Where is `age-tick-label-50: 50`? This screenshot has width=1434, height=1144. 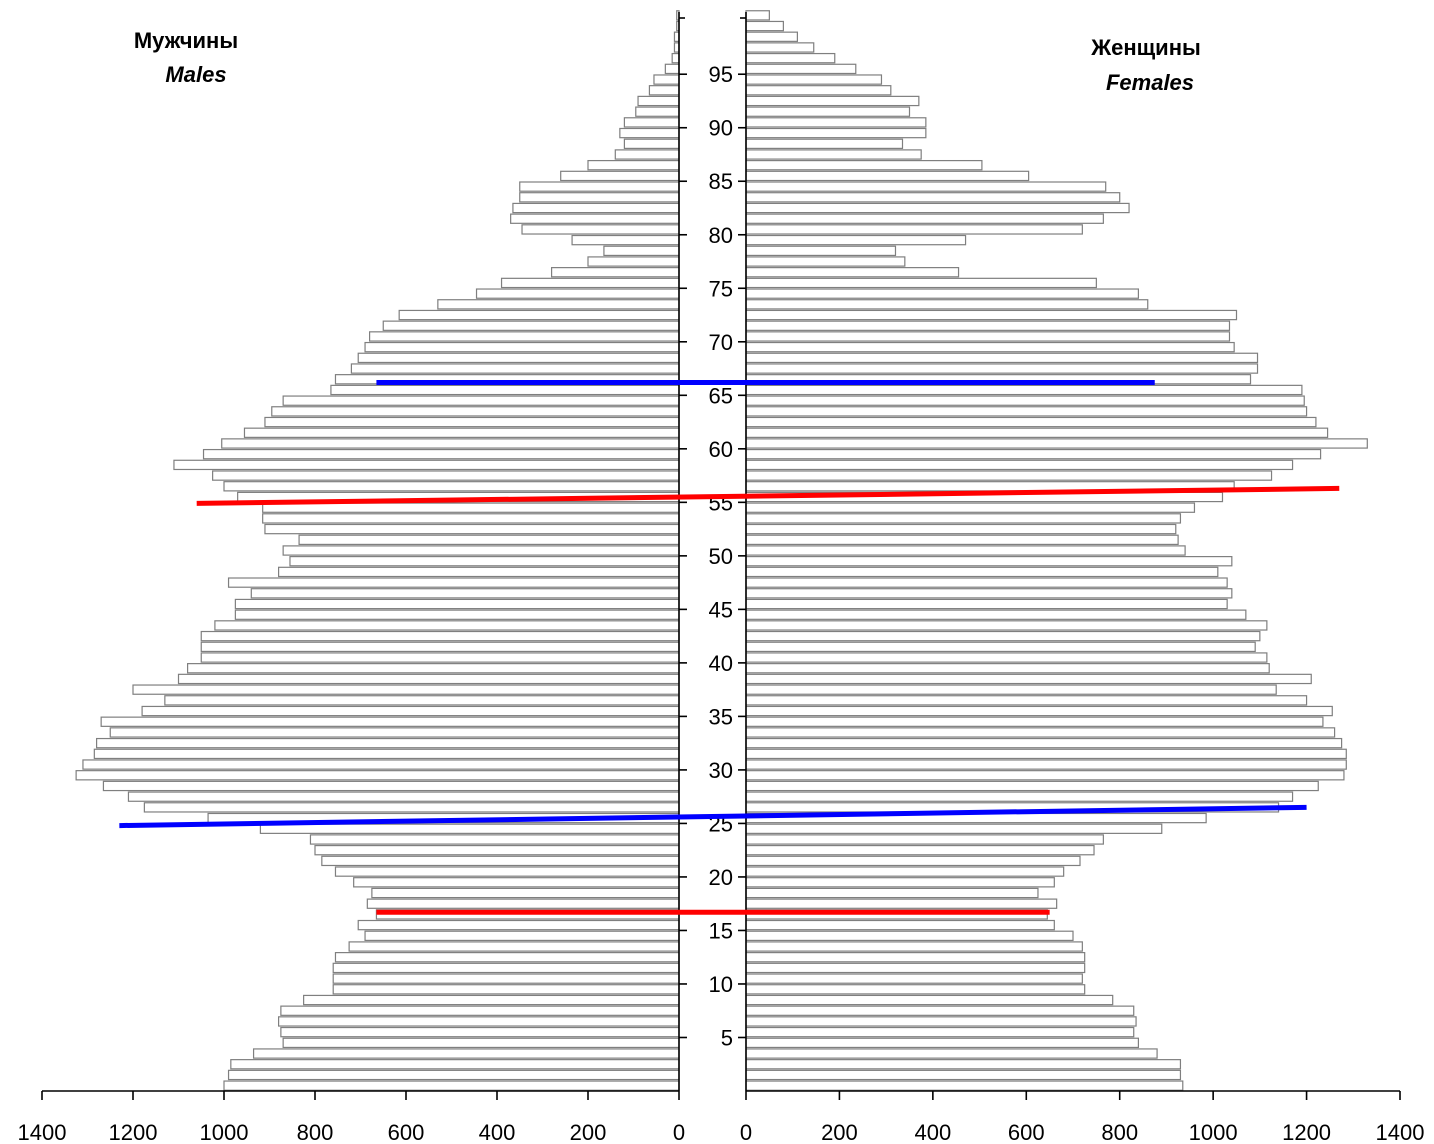
age-tick-label-50: 50 is located at coordinates (721, 556).